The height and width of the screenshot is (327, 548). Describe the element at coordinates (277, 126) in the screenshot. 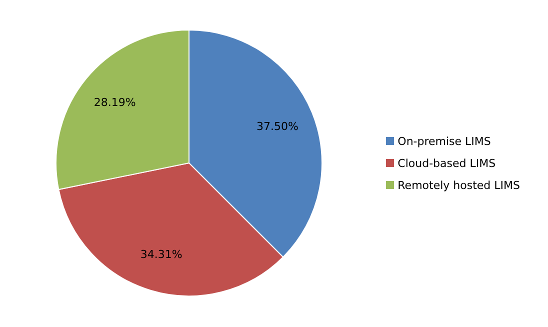

I see `data-label: 37.50%` at that location.